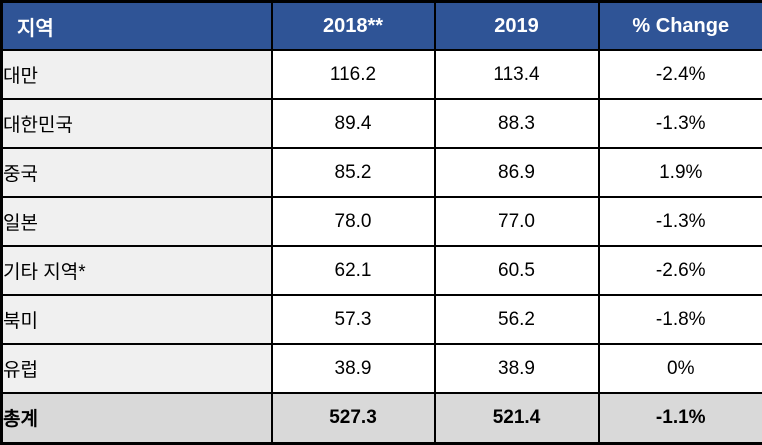 The width and height of the screenshot is (762, 445). Describe the element at coordinates (137, 270) in the screenshot. I see `region-label: 기타 지역*` at that location.